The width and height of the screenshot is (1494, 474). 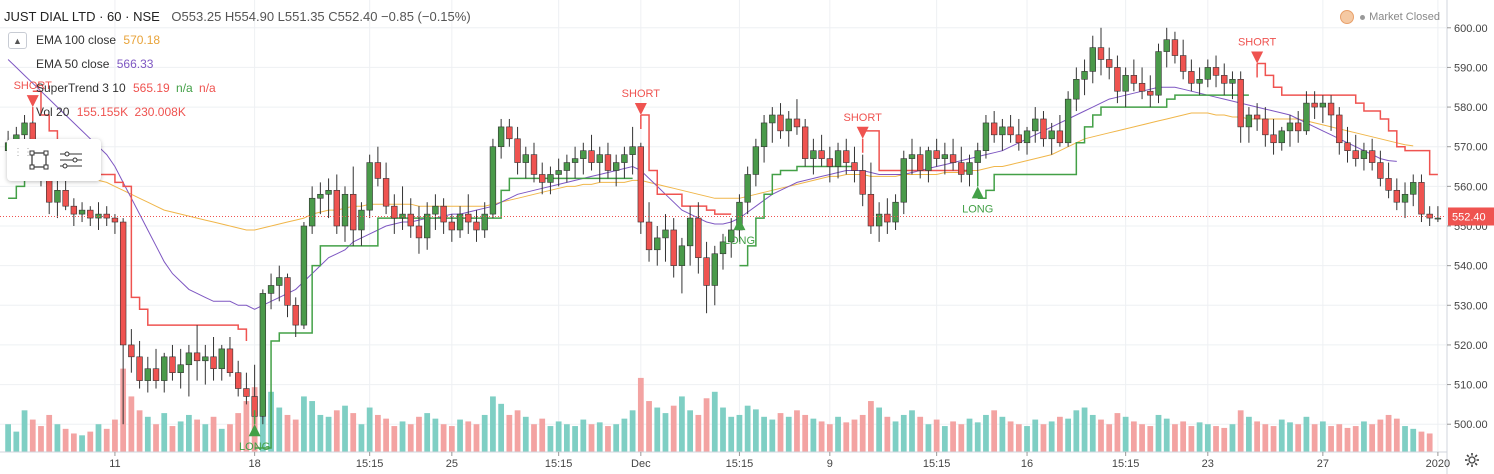 I want to click on x-tick-label: 11, so click(x=114, y=464).